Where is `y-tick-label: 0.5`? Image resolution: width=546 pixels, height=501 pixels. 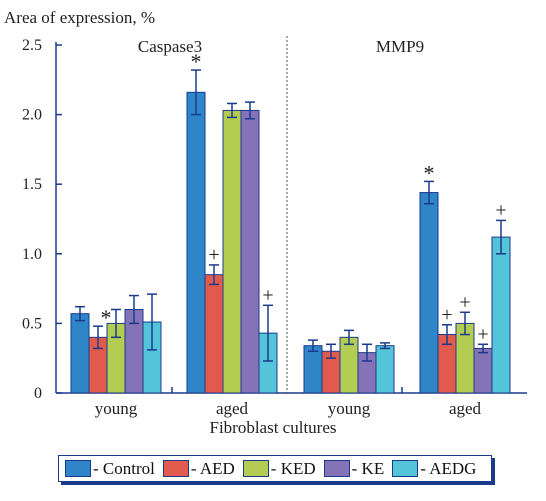 y-tick-label: 0.5 is located at coordinates (32, 323).